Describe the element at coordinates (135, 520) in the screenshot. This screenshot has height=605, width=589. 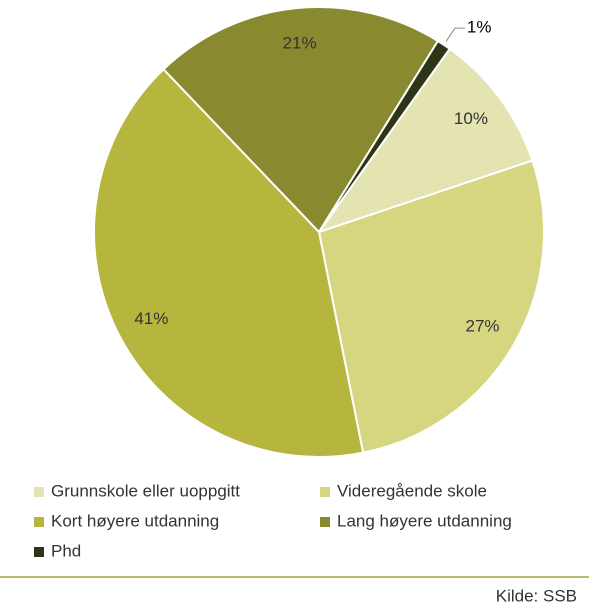
I see `legend-label: Kort høyere utdanning` at that location.